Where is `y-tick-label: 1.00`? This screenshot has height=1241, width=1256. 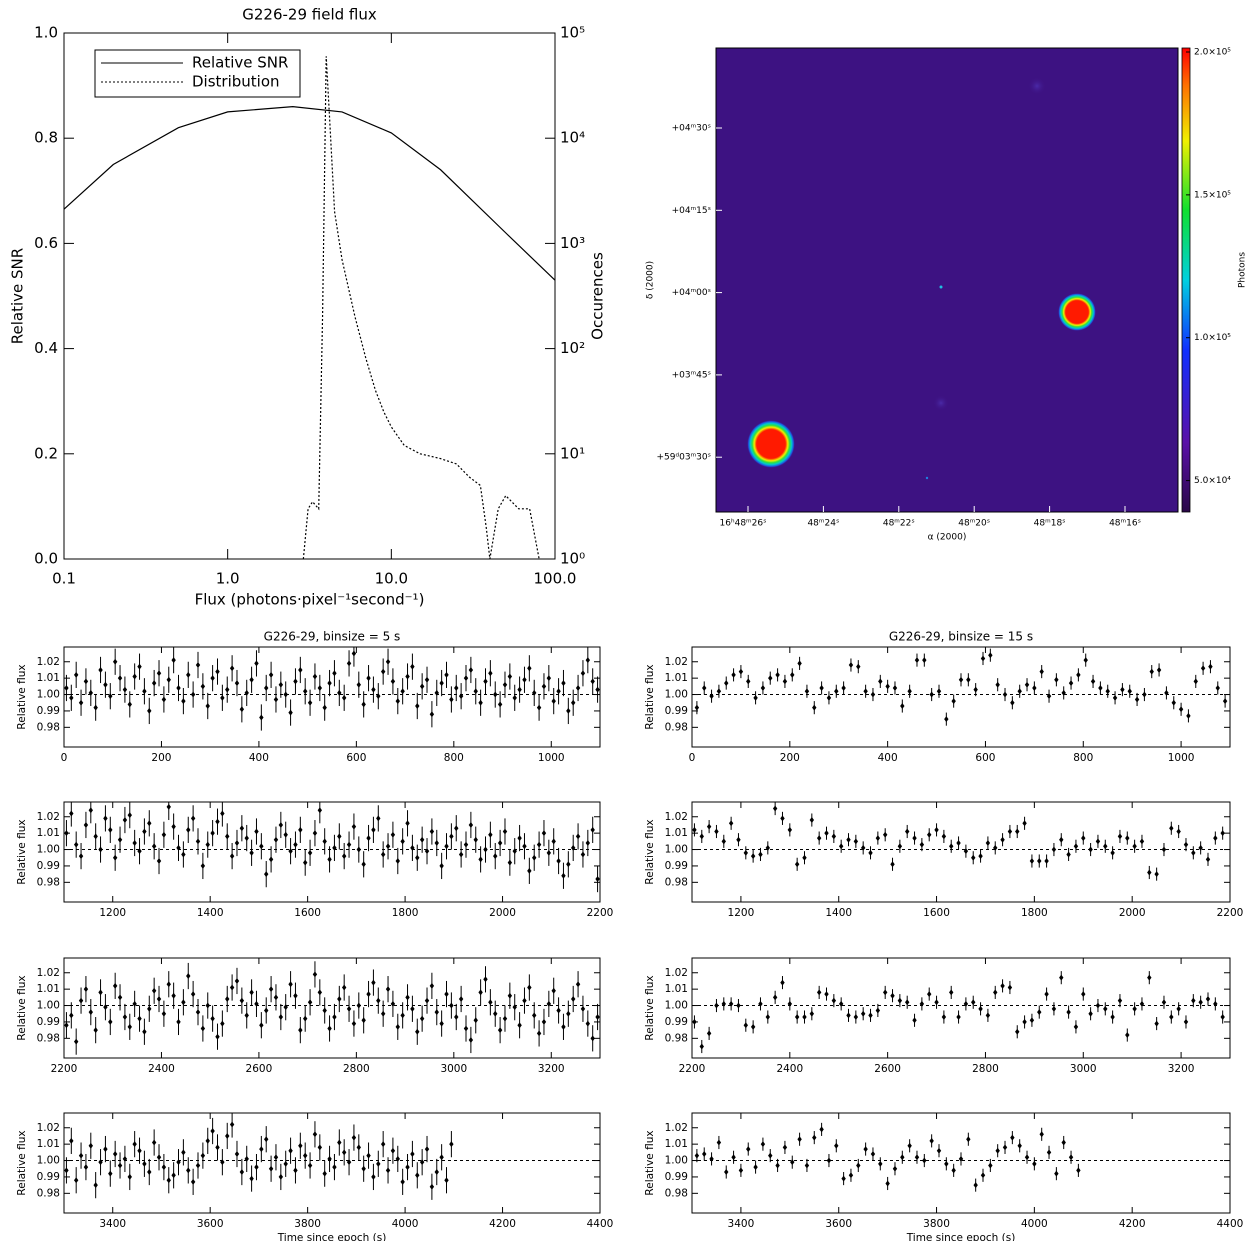
y-tick-label: 1.00 is located at coordinates (48, 1006).